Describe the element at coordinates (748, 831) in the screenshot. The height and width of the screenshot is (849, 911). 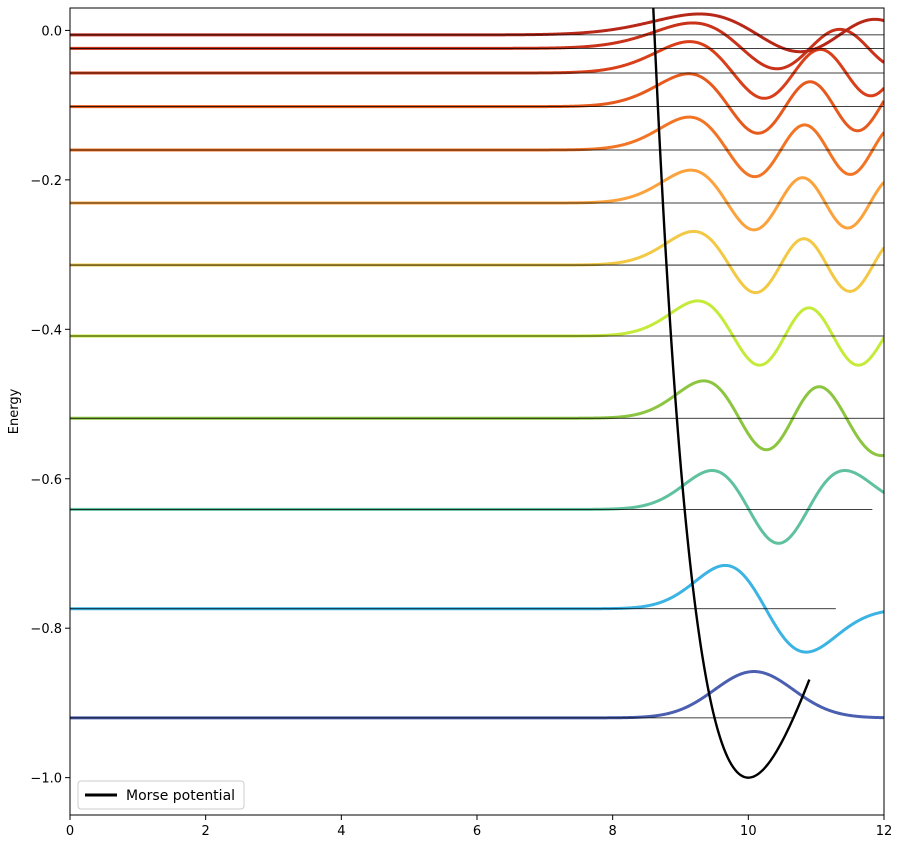
I see `x-tick-label: 10` at that location.